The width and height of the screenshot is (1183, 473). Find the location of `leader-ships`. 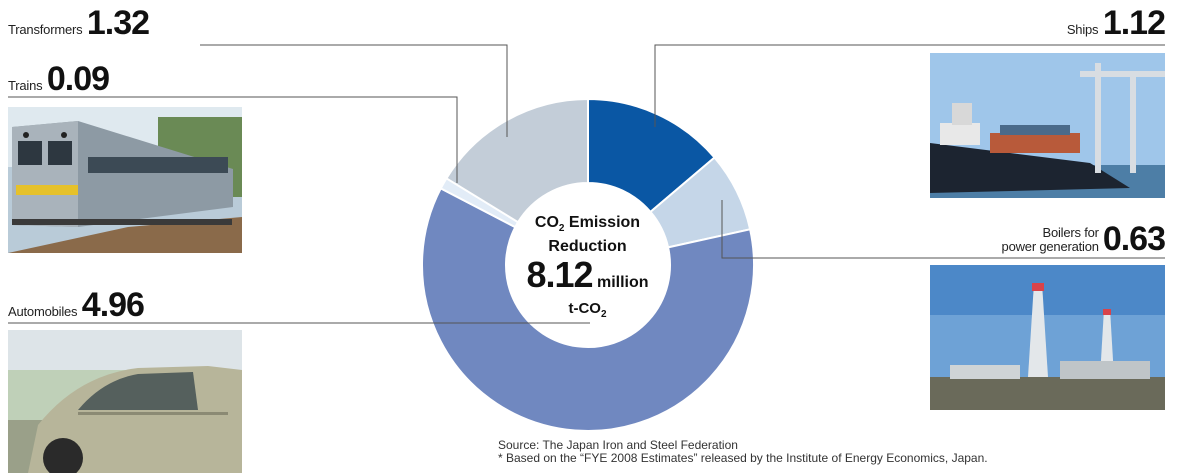

leader-ships is located at coordinates (909, 85).